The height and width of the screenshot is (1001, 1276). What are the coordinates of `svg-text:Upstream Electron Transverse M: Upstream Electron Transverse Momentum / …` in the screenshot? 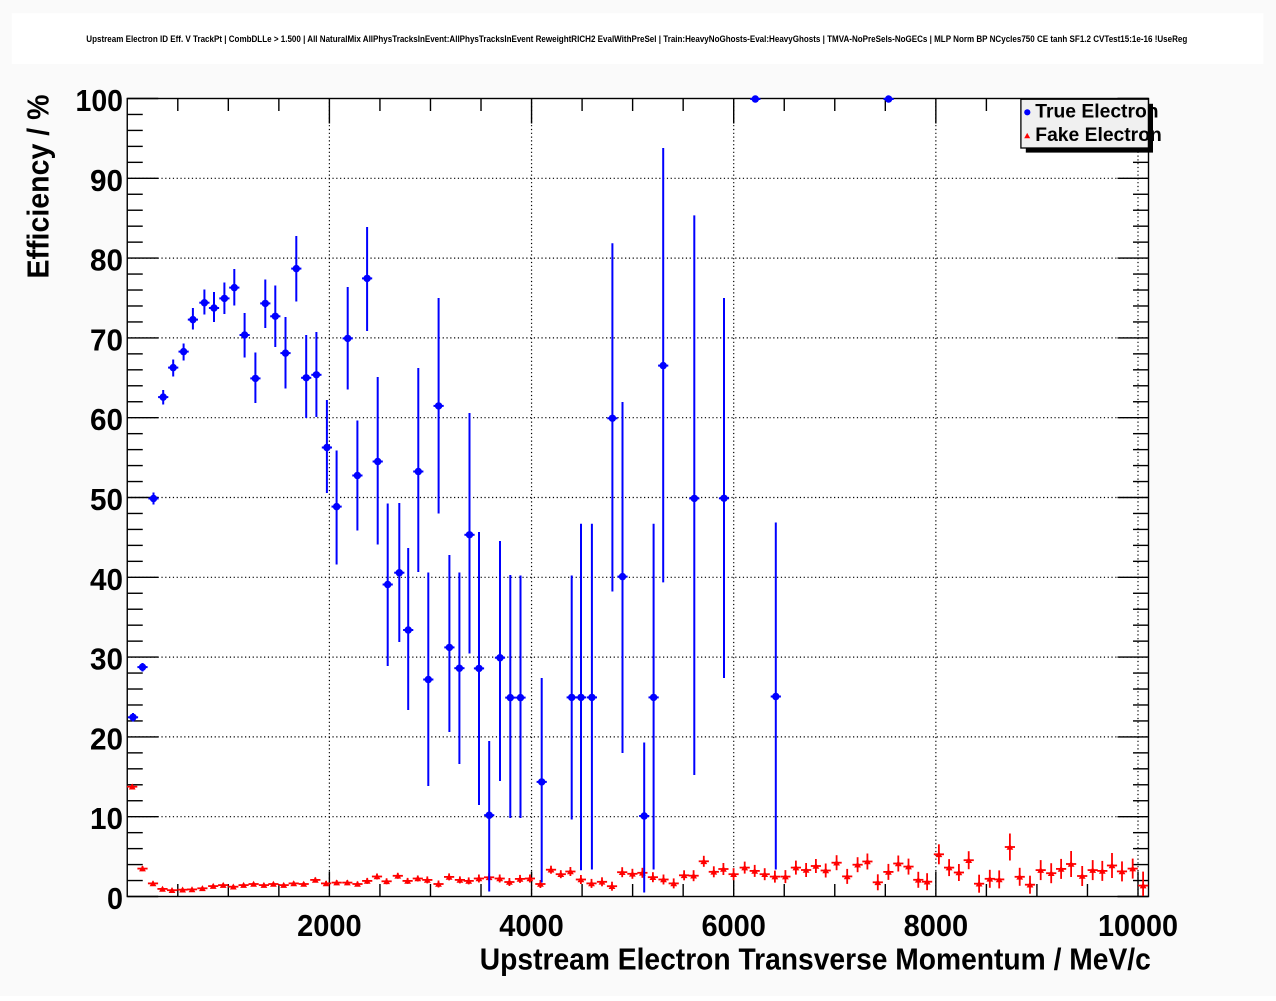 It's located at (815, 960).